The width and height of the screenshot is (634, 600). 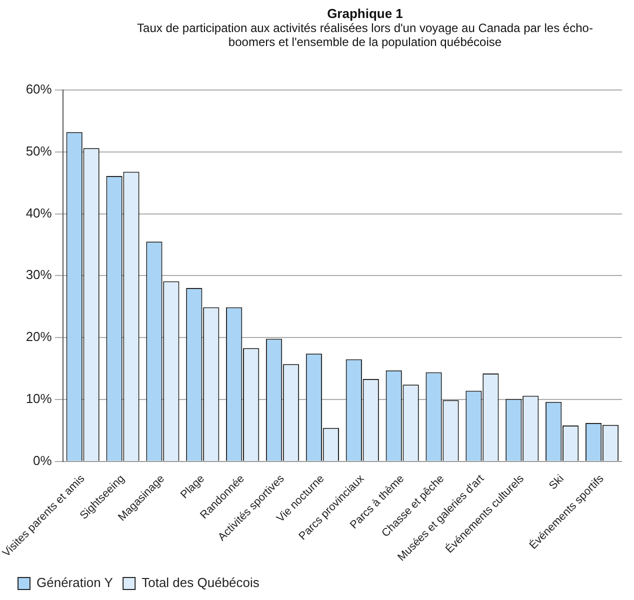 What do you see at coordinates (39, 150) in the screenshot?
I see `y-tick-label: 50%` at bounding box center [39, 150].